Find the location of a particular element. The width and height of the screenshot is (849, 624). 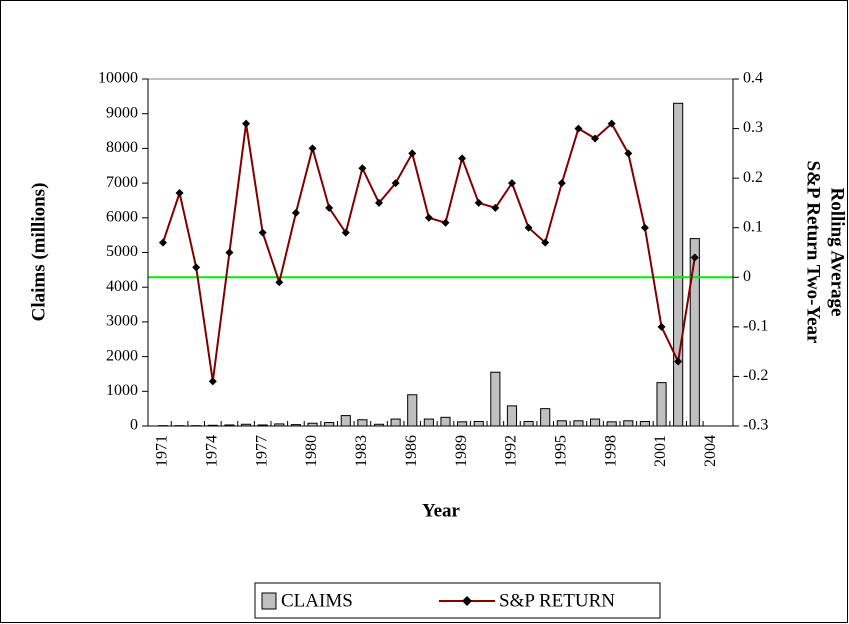

y2-axis-title: S&P Return Two-Year is located at coordinates (813, 253).